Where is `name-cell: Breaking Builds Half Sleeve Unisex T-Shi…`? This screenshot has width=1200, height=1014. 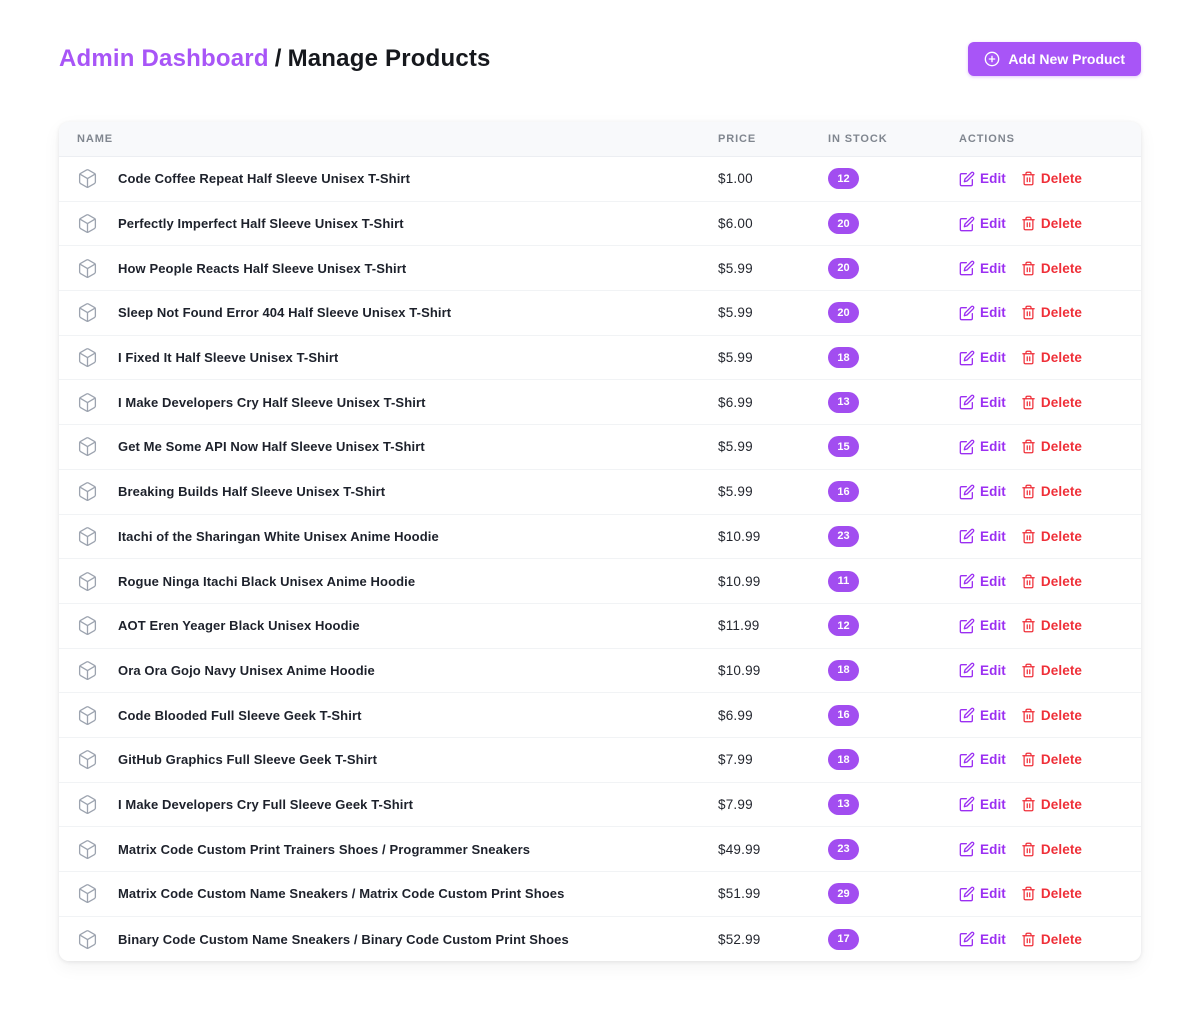 name-cell: Breaking Builds Half Sleeve Unisex T-Shi… is located at coordinates (397, 491).